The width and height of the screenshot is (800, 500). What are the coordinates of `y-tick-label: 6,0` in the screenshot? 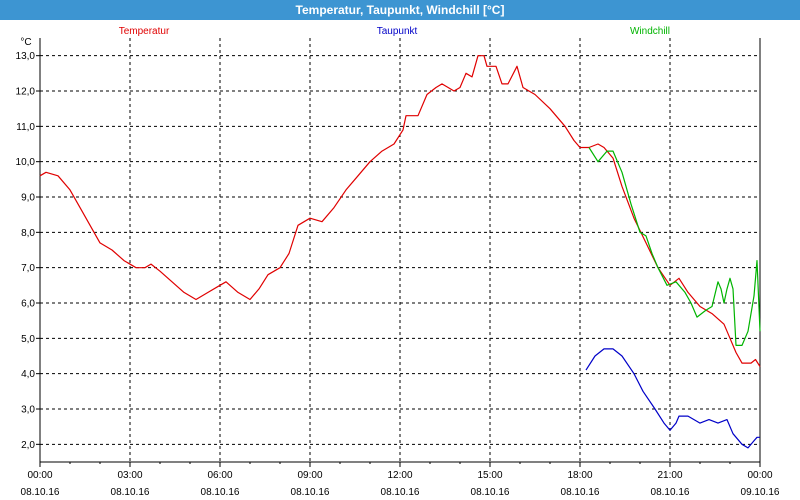 It's located at (28, 304).